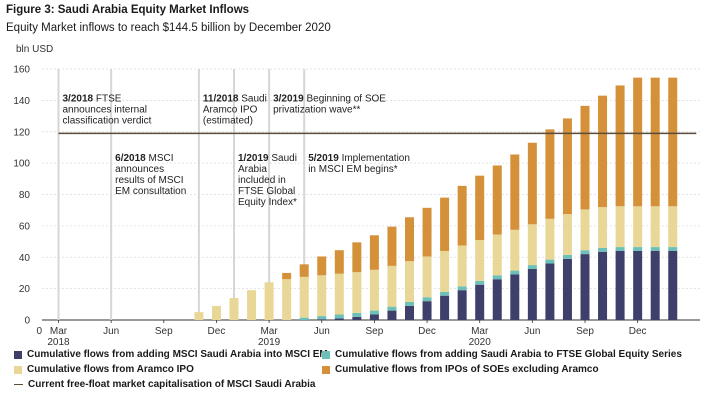 The height and width of the screenshot is (402, 706). Describe the element at coordinates (326, 354) in the screenshot. I see `legend-swatch-ftse` at that location.